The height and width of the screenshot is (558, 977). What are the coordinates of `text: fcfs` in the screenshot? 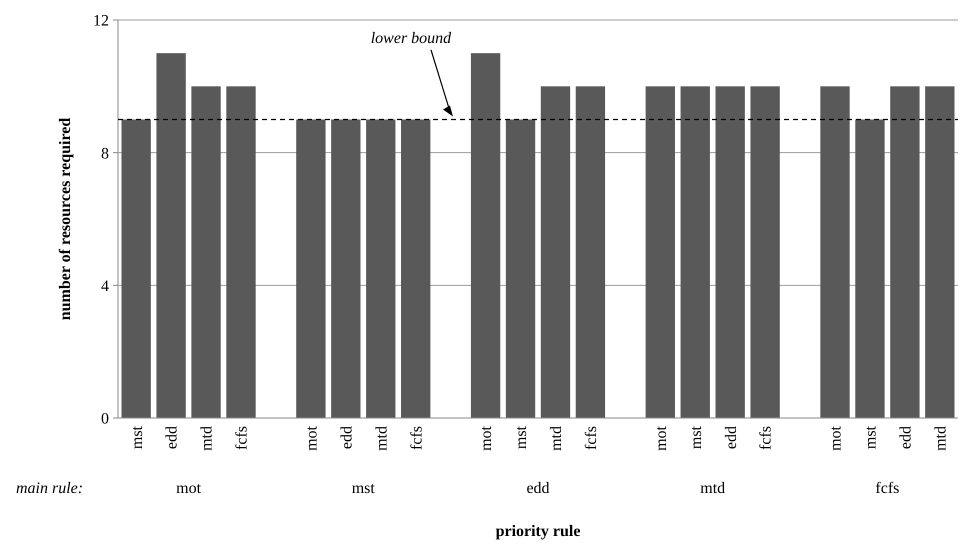 It's located at (887, 488).